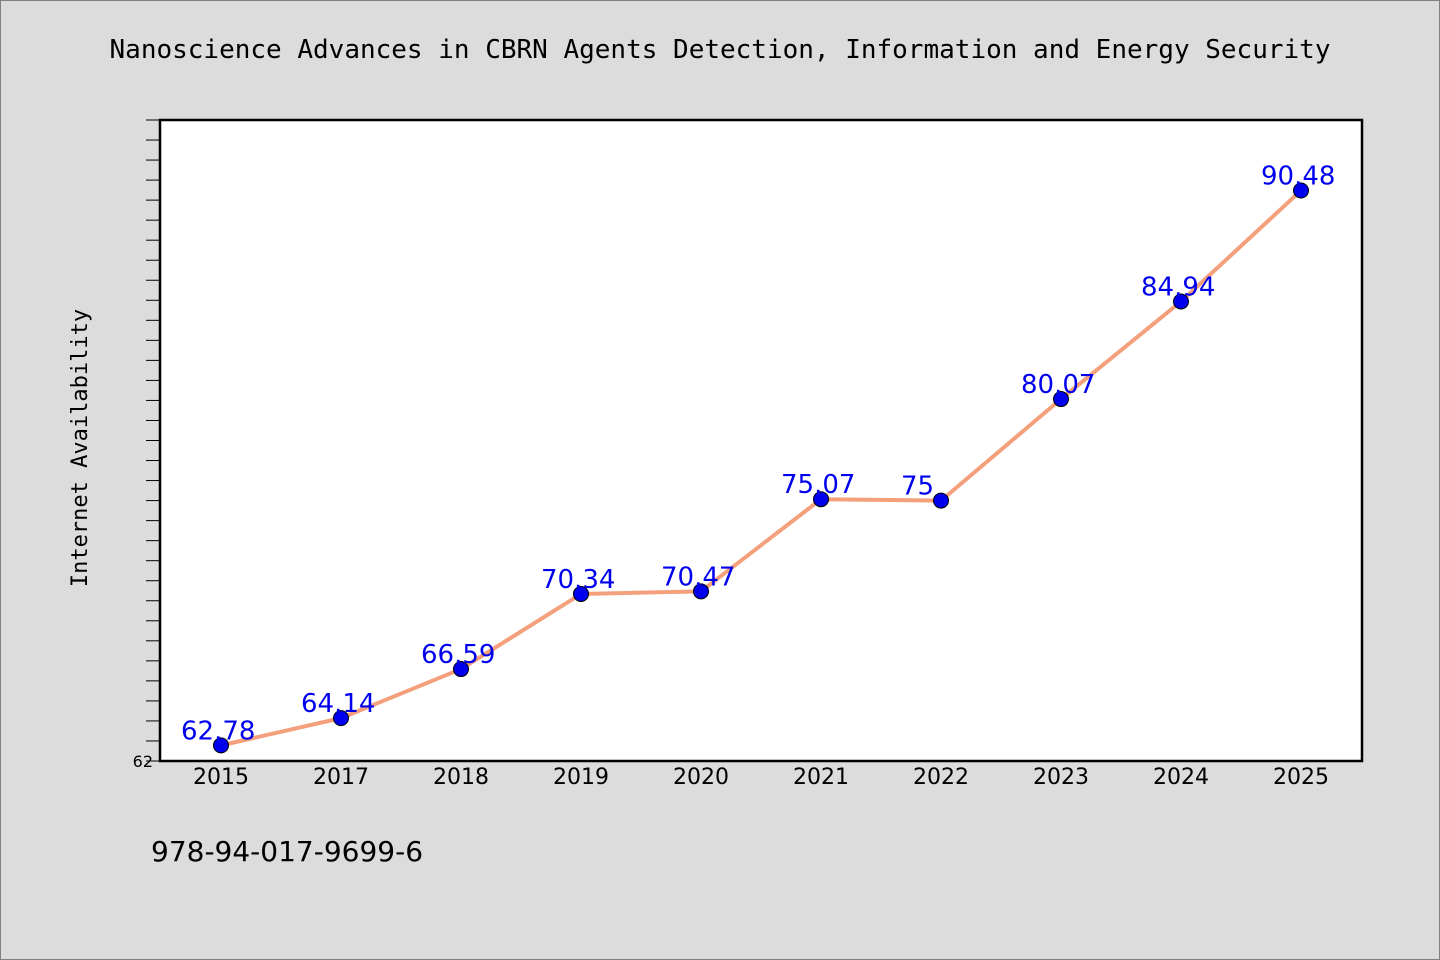 The width and height of the screenshot is (1440, 960). I want to click on y-axis-label: Internet Availability, so click(80, 448).